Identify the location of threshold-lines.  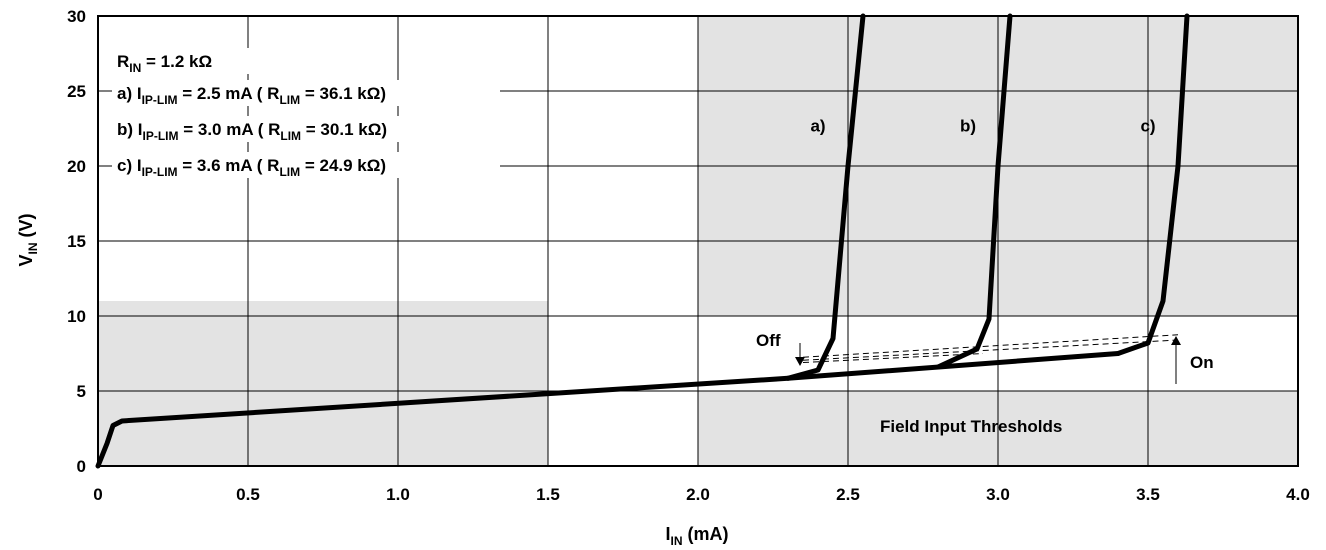
(990, 348).